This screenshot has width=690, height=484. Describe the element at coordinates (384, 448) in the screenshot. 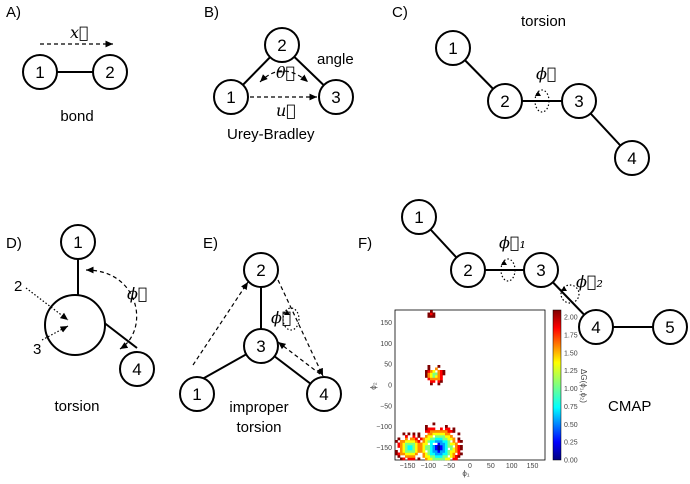

I see `y-tick-label: −150` at that location.